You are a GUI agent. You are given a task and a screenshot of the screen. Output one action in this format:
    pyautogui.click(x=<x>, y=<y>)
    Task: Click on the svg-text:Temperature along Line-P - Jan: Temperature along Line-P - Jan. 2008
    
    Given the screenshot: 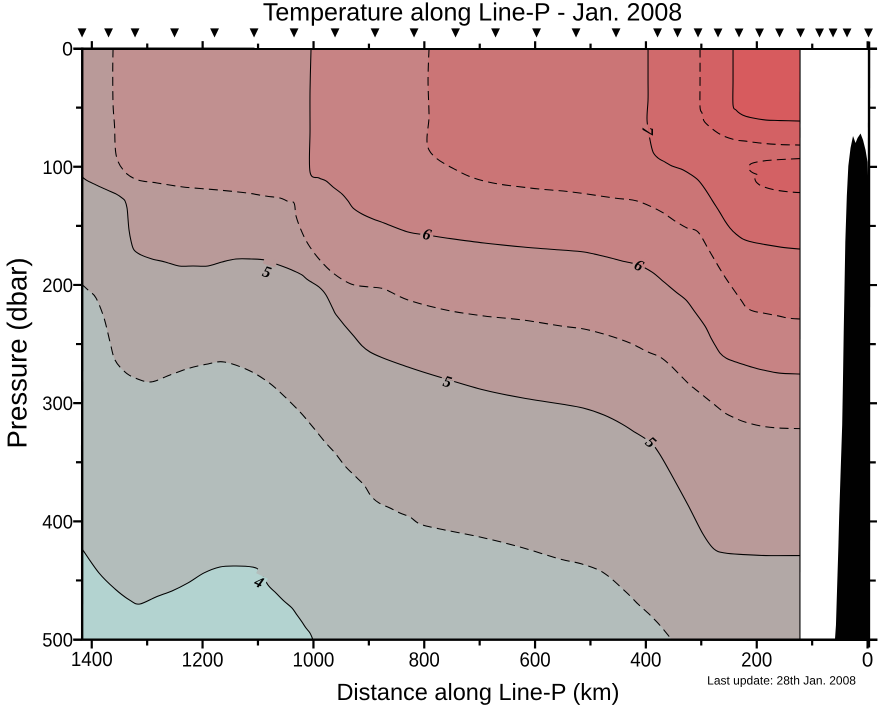 What is the action you would take?
    pyautogui.click(x=472, y=13)
    